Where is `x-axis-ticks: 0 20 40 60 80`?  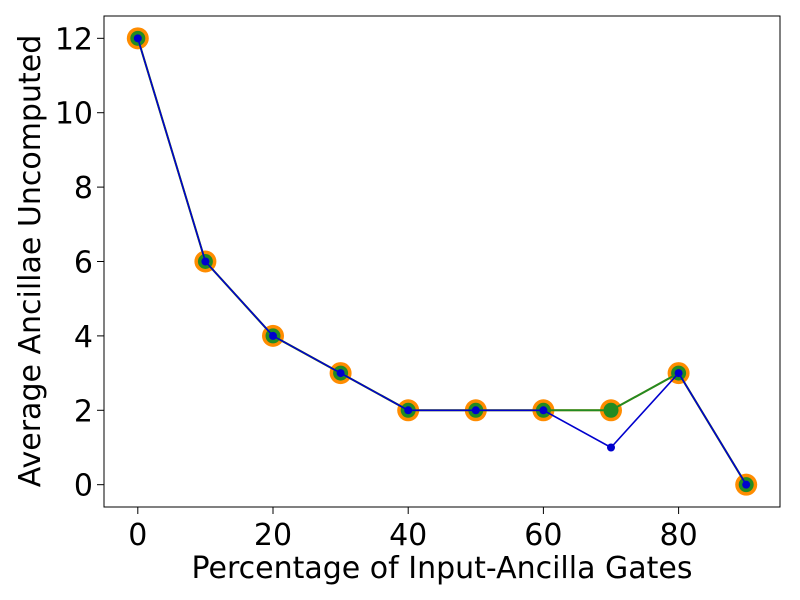
x-axis-ticks: 0 20 40 60 80 is located at coordinates (413, 530).